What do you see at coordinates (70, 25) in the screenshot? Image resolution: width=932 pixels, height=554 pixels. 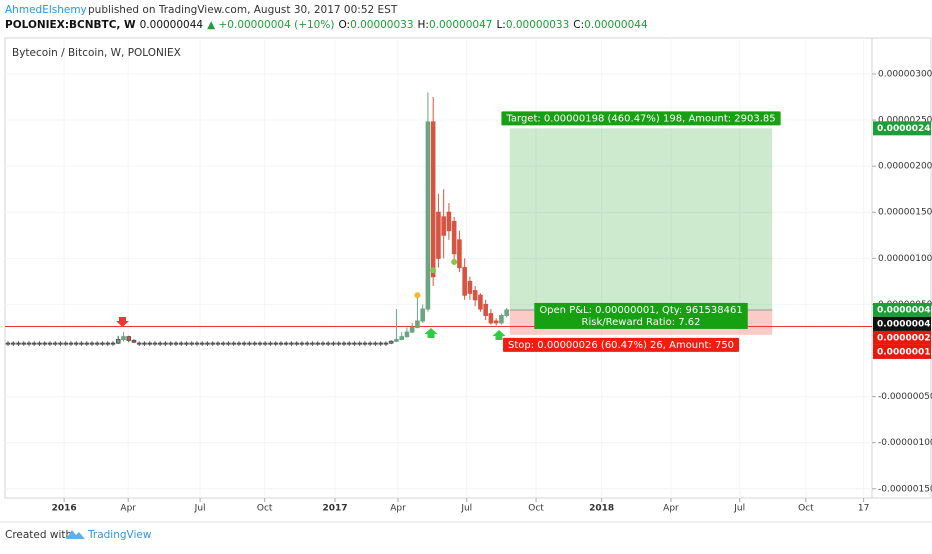 I see `legend-symbol: POLONIEX:BCNBTC, W` at bounding box center [70, 25].